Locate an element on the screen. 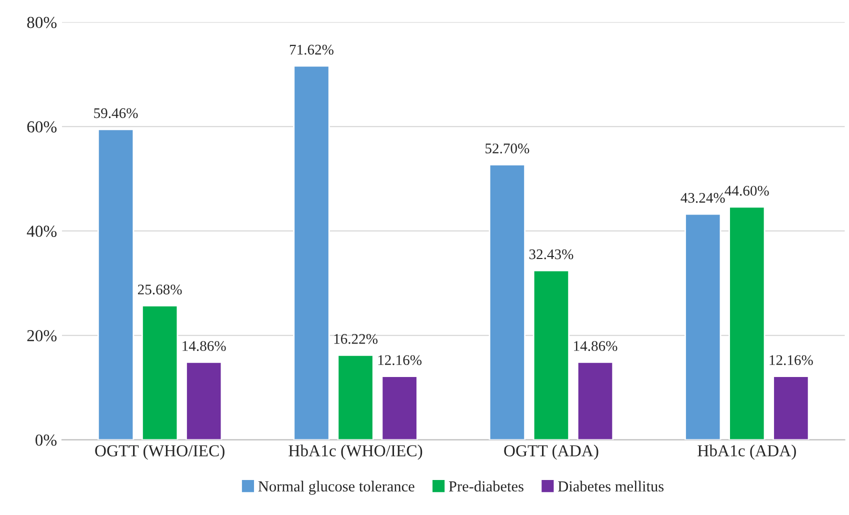  legend-label: Pre-diabetes is located at coordinates (486, 486).